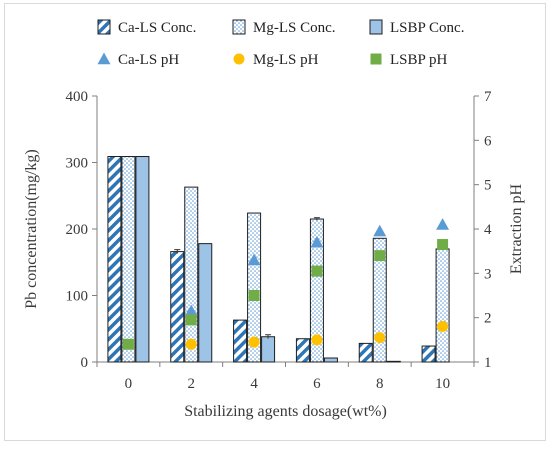 This screenshot has height=449, width=550. Describe the element at coordinates (419, 60) in the screenshot. I see `legend-label-lsbp-ph: LSBP pH` at that location.